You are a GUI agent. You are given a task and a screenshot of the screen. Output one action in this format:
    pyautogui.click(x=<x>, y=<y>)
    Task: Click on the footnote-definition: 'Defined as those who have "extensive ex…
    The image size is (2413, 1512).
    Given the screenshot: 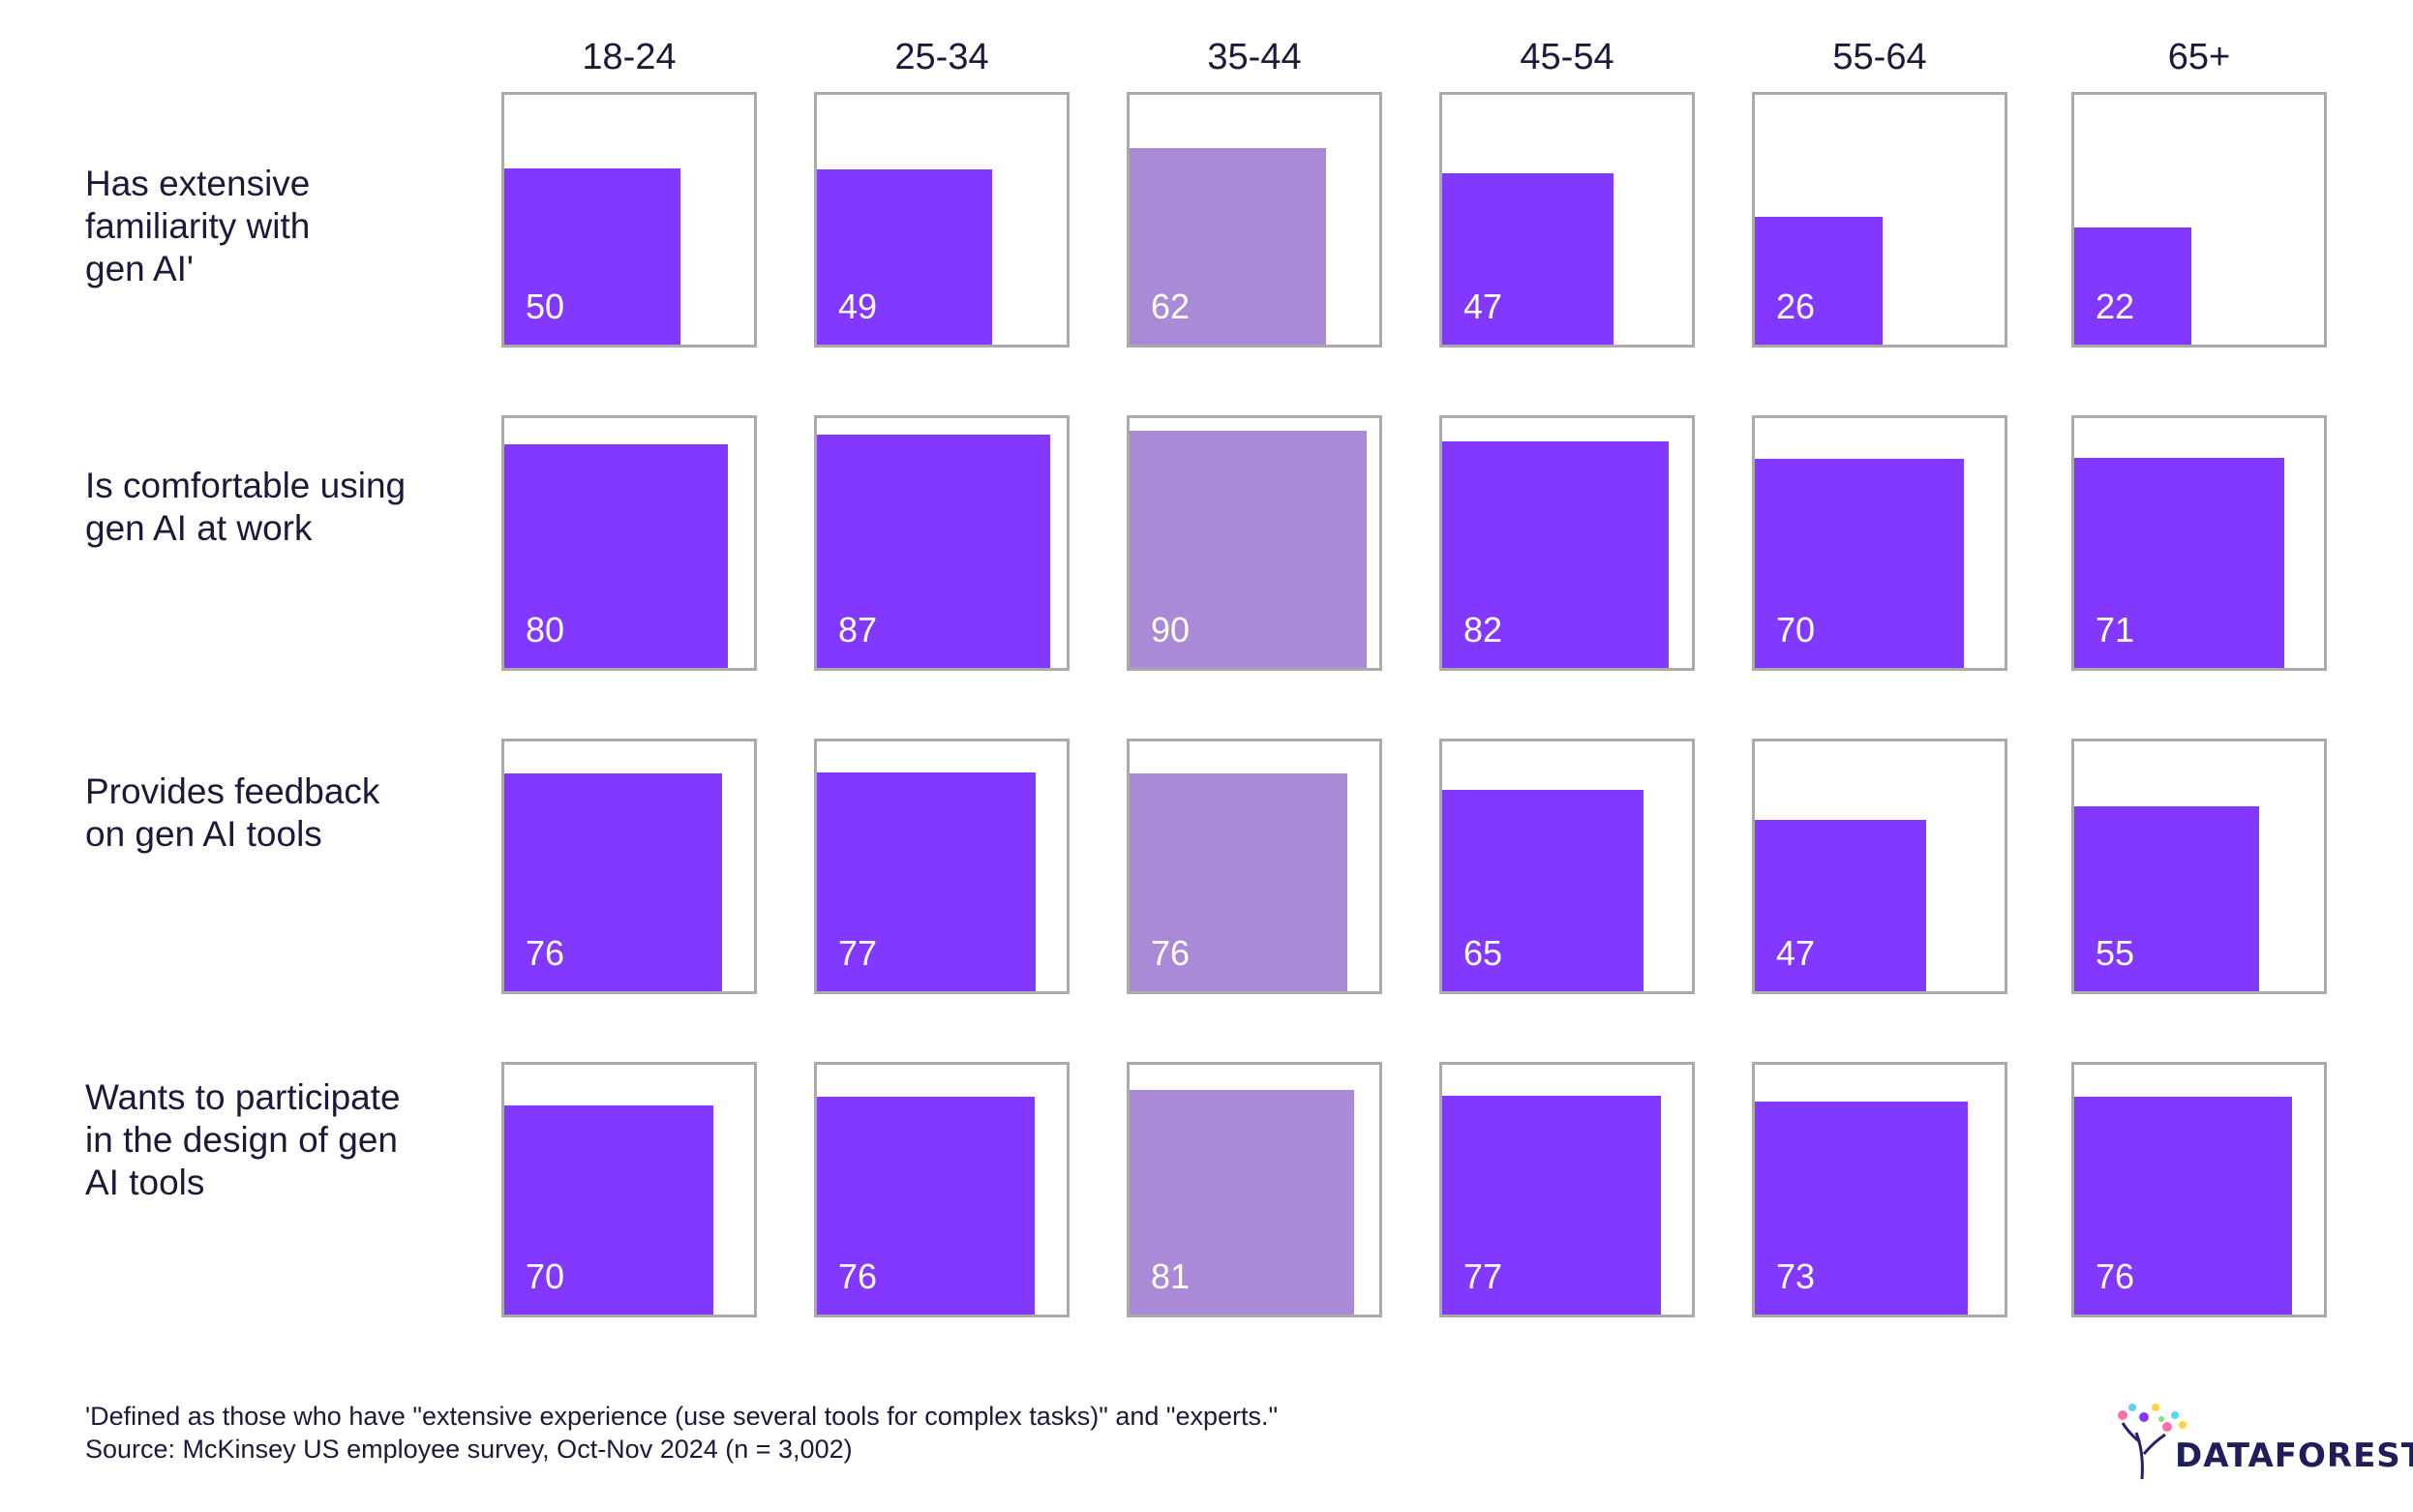 What is the action you would take?
    pyautogui.click(x=682, y=1416)
    